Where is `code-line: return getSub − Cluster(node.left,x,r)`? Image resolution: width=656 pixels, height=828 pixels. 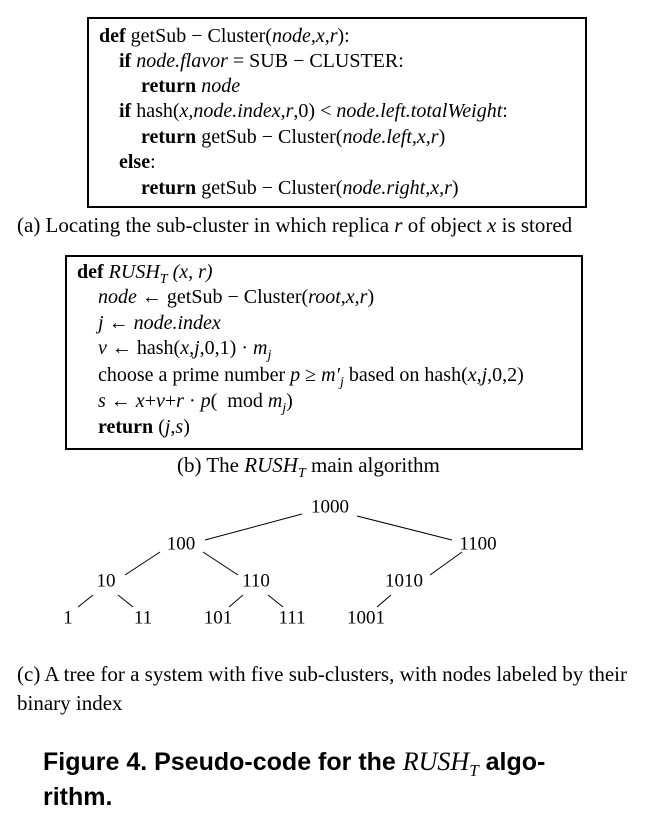 code-line: return getSub − Cluster(node.left,x,r) is located at coordinates (293, 137).